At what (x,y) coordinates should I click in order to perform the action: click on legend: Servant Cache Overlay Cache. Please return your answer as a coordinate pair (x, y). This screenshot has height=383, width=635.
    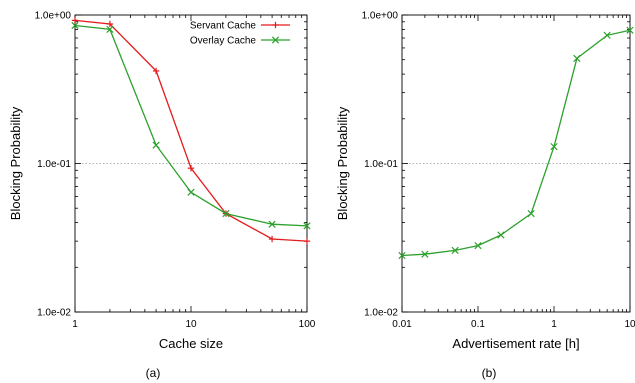
    Looking at the image, I should click on (240, 34).